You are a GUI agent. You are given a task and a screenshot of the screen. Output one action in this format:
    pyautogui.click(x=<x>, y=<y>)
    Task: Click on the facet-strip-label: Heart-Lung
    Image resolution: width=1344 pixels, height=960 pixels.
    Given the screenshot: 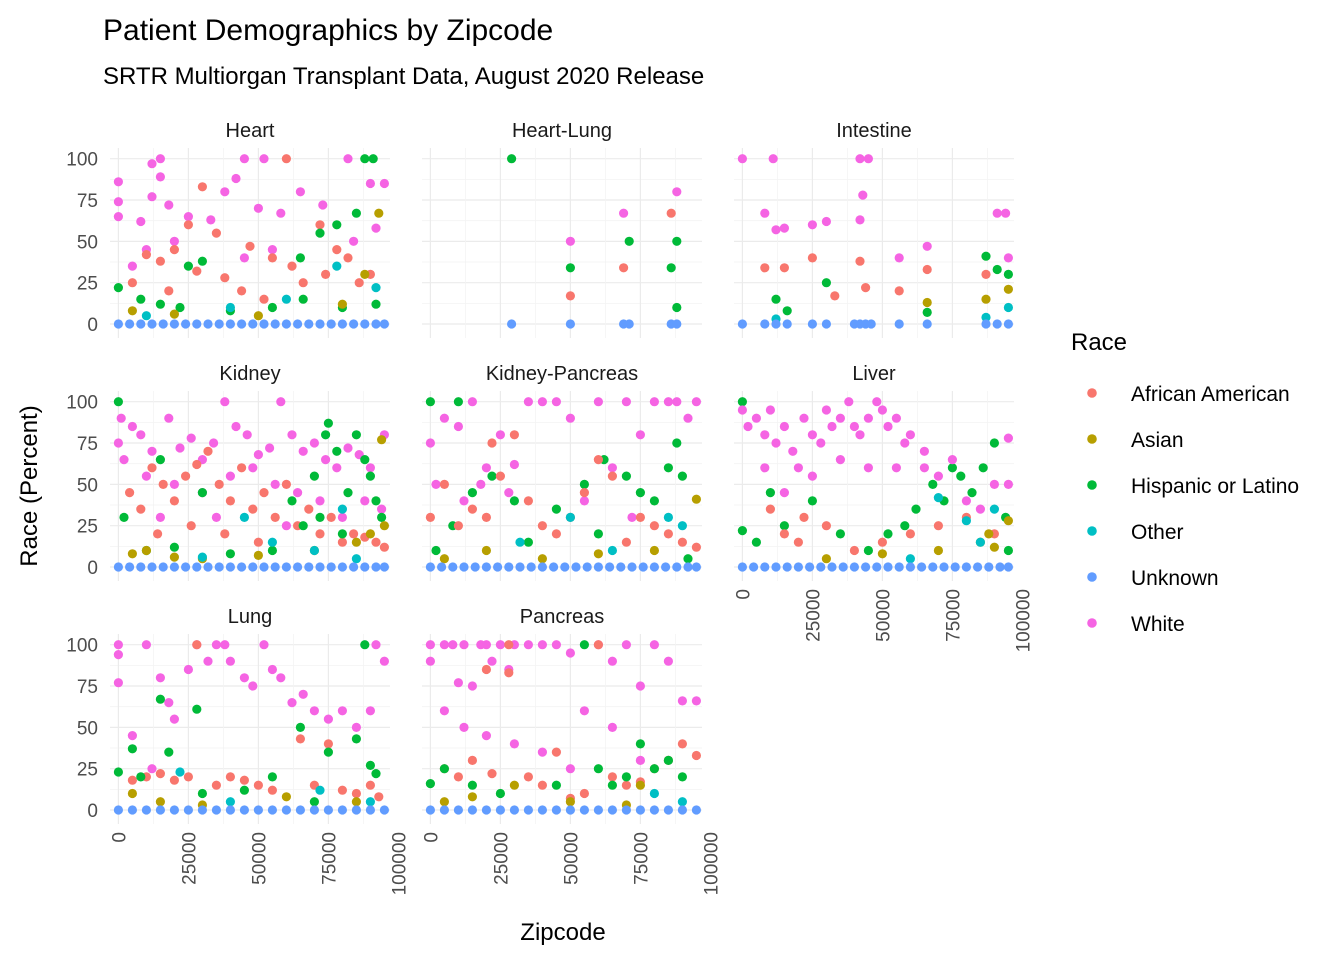 What is the action you would take?
    pyautogui.click(x=562, y=131)
    